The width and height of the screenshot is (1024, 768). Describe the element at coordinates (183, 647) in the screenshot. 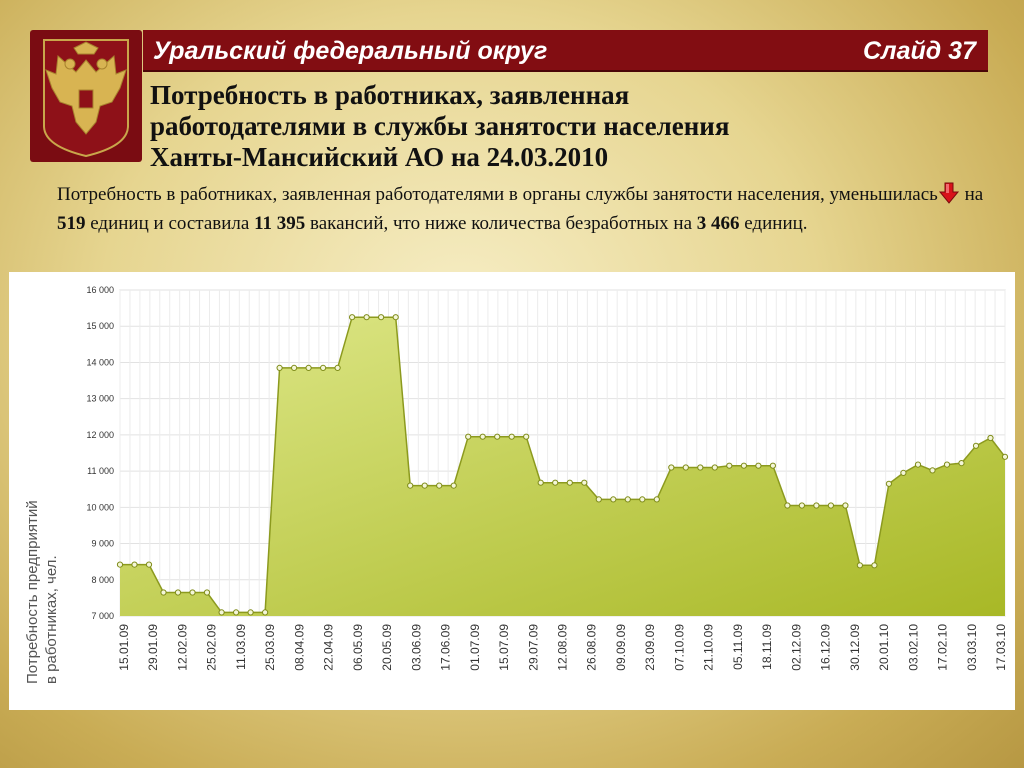

I see `x-tick-label: 12.02.09` at that location.